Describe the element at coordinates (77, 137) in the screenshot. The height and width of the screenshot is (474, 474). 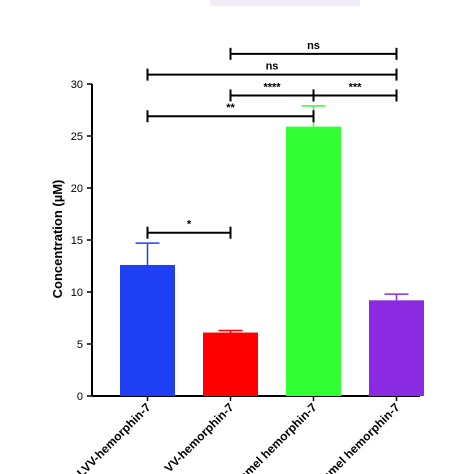
I see `y-tick-label: 25` at that location.